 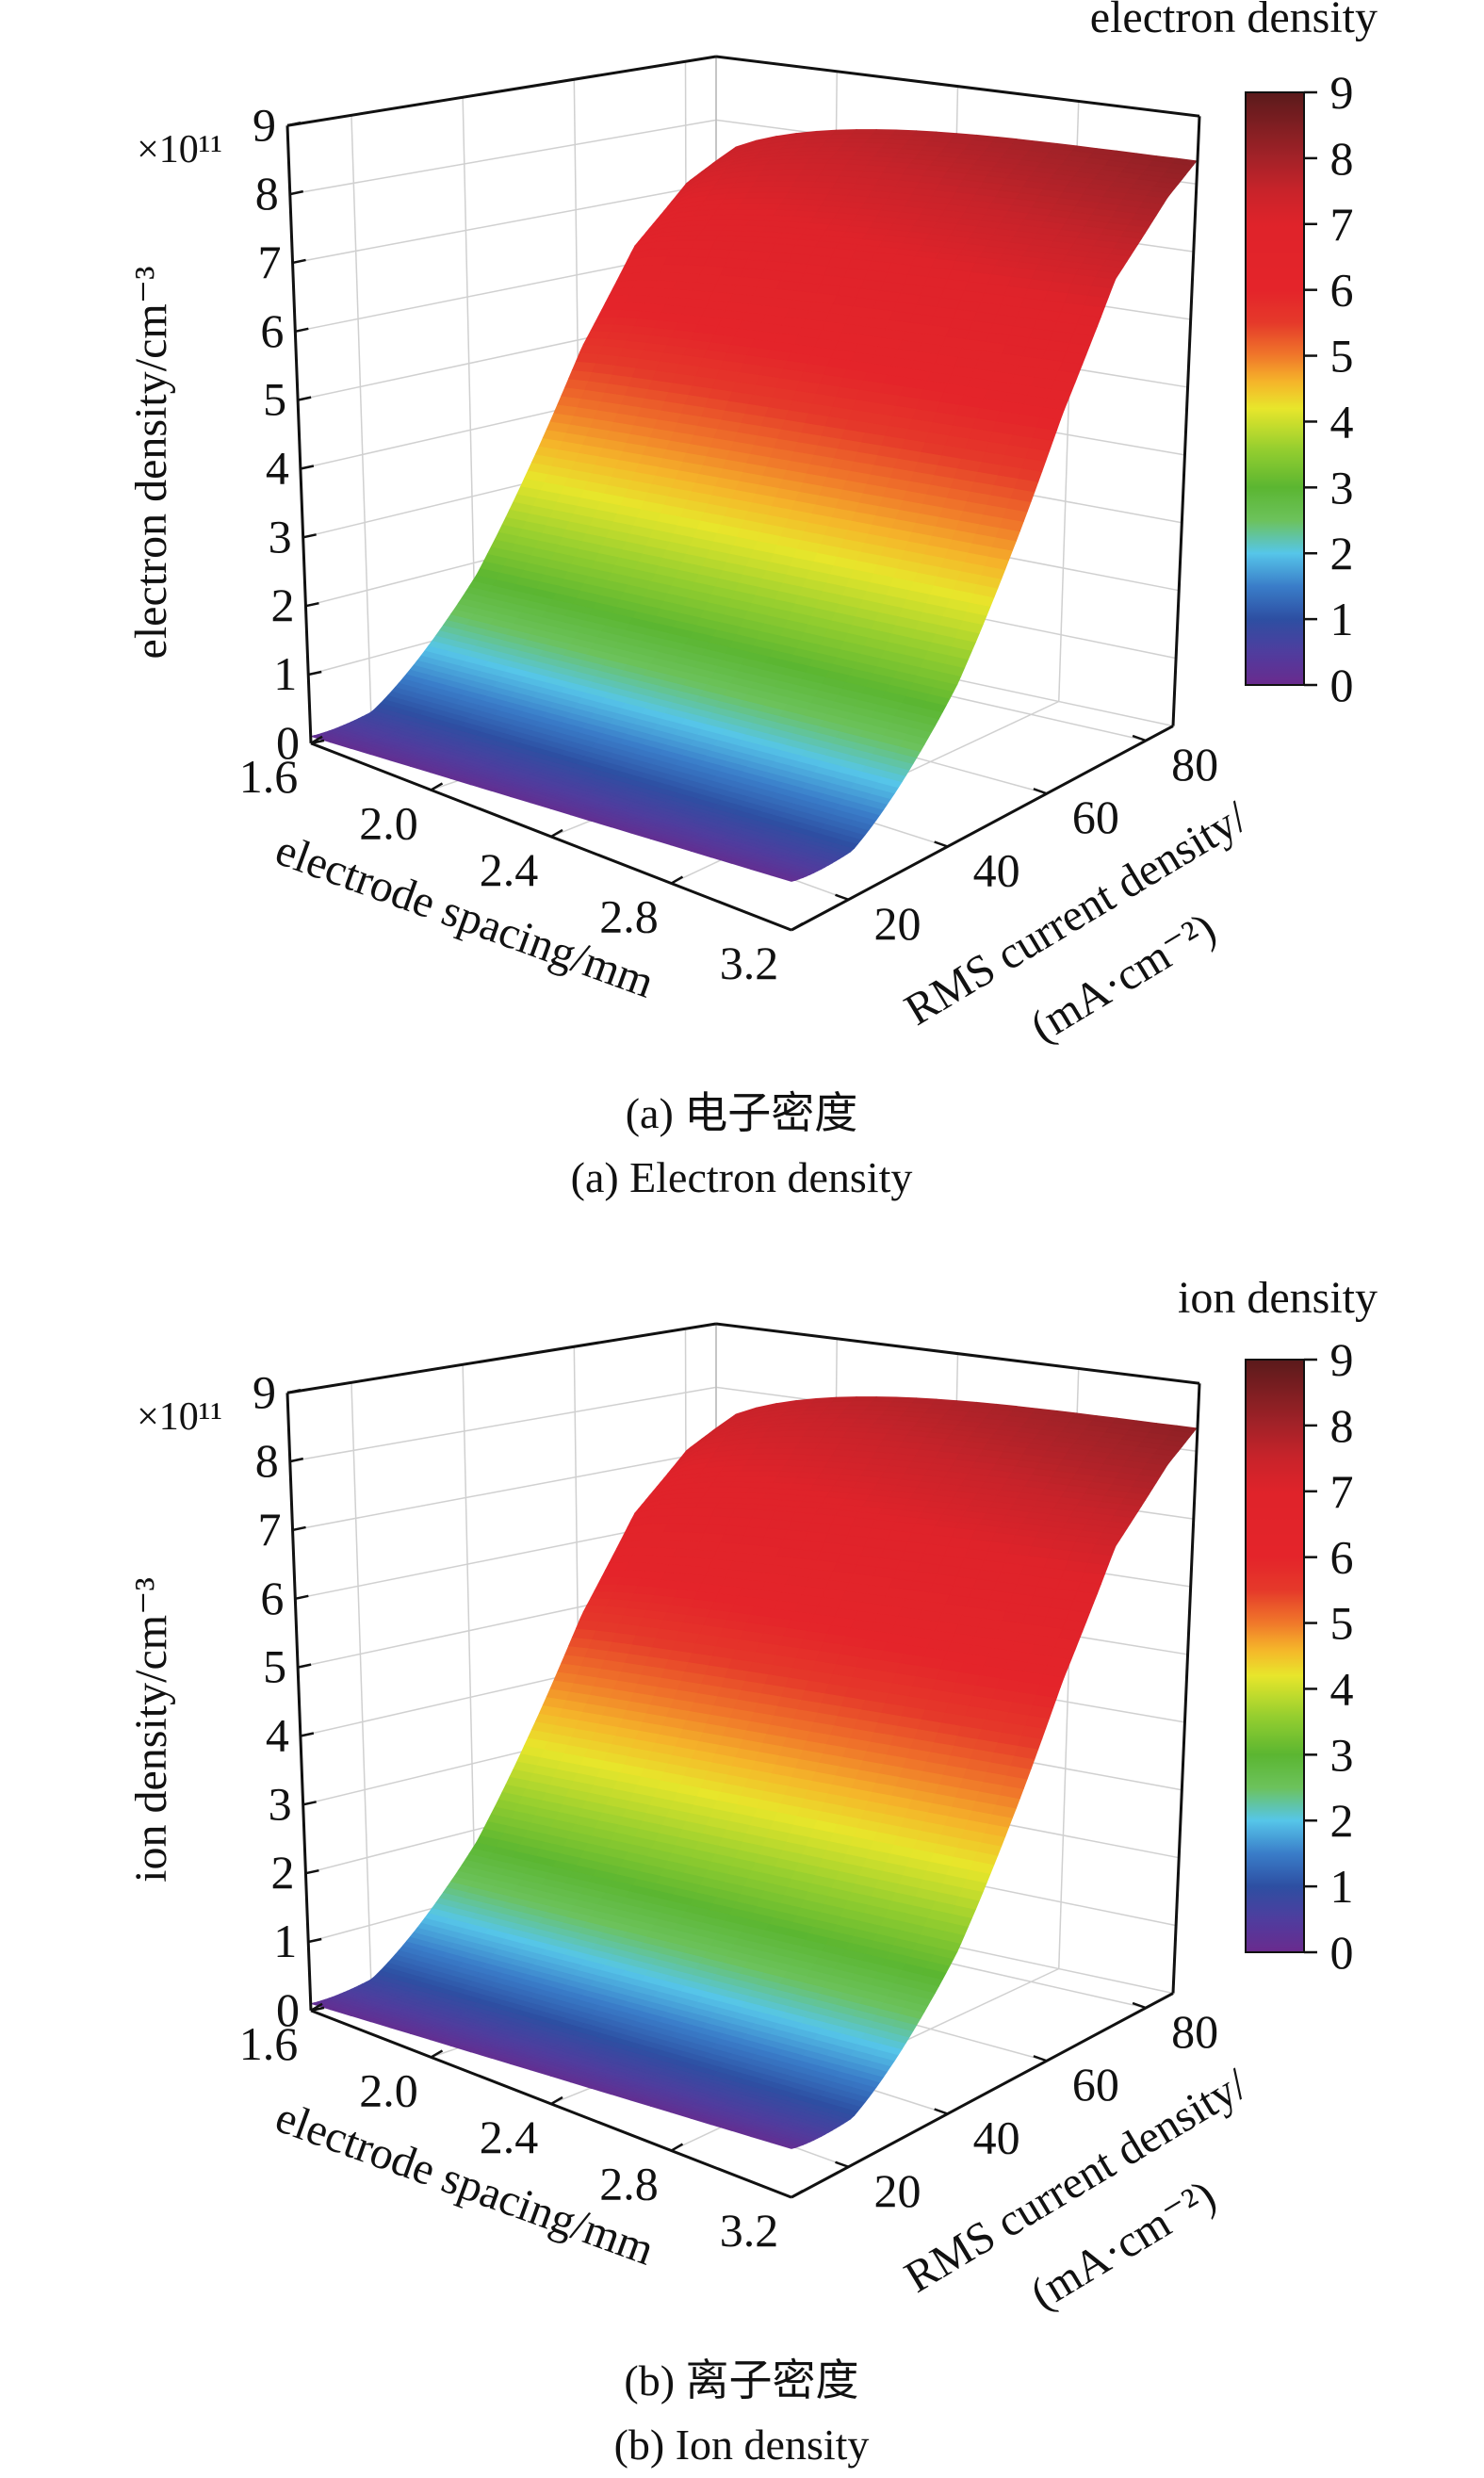 I want to click on colorbar-tick-label: 6, so click(x=1342, y=290).